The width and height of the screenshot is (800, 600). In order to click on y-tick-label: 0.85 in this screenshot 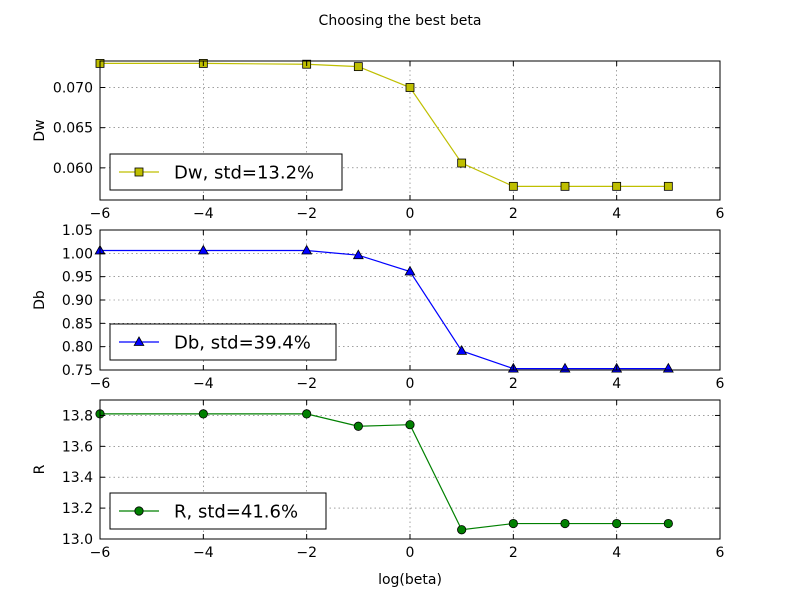, I will do `click(77, 324)`.